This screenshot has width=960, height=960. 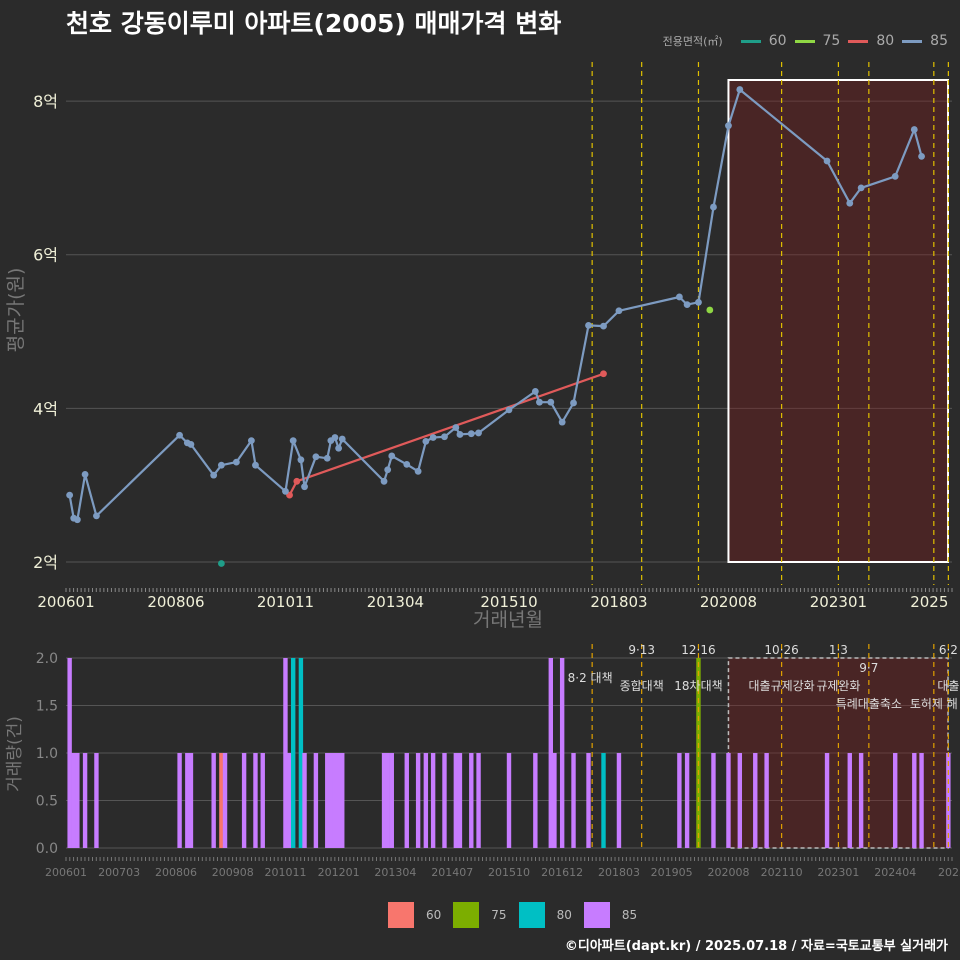 I want to click on policy-annotation-date: 1·3, so click(x=838, y=650).